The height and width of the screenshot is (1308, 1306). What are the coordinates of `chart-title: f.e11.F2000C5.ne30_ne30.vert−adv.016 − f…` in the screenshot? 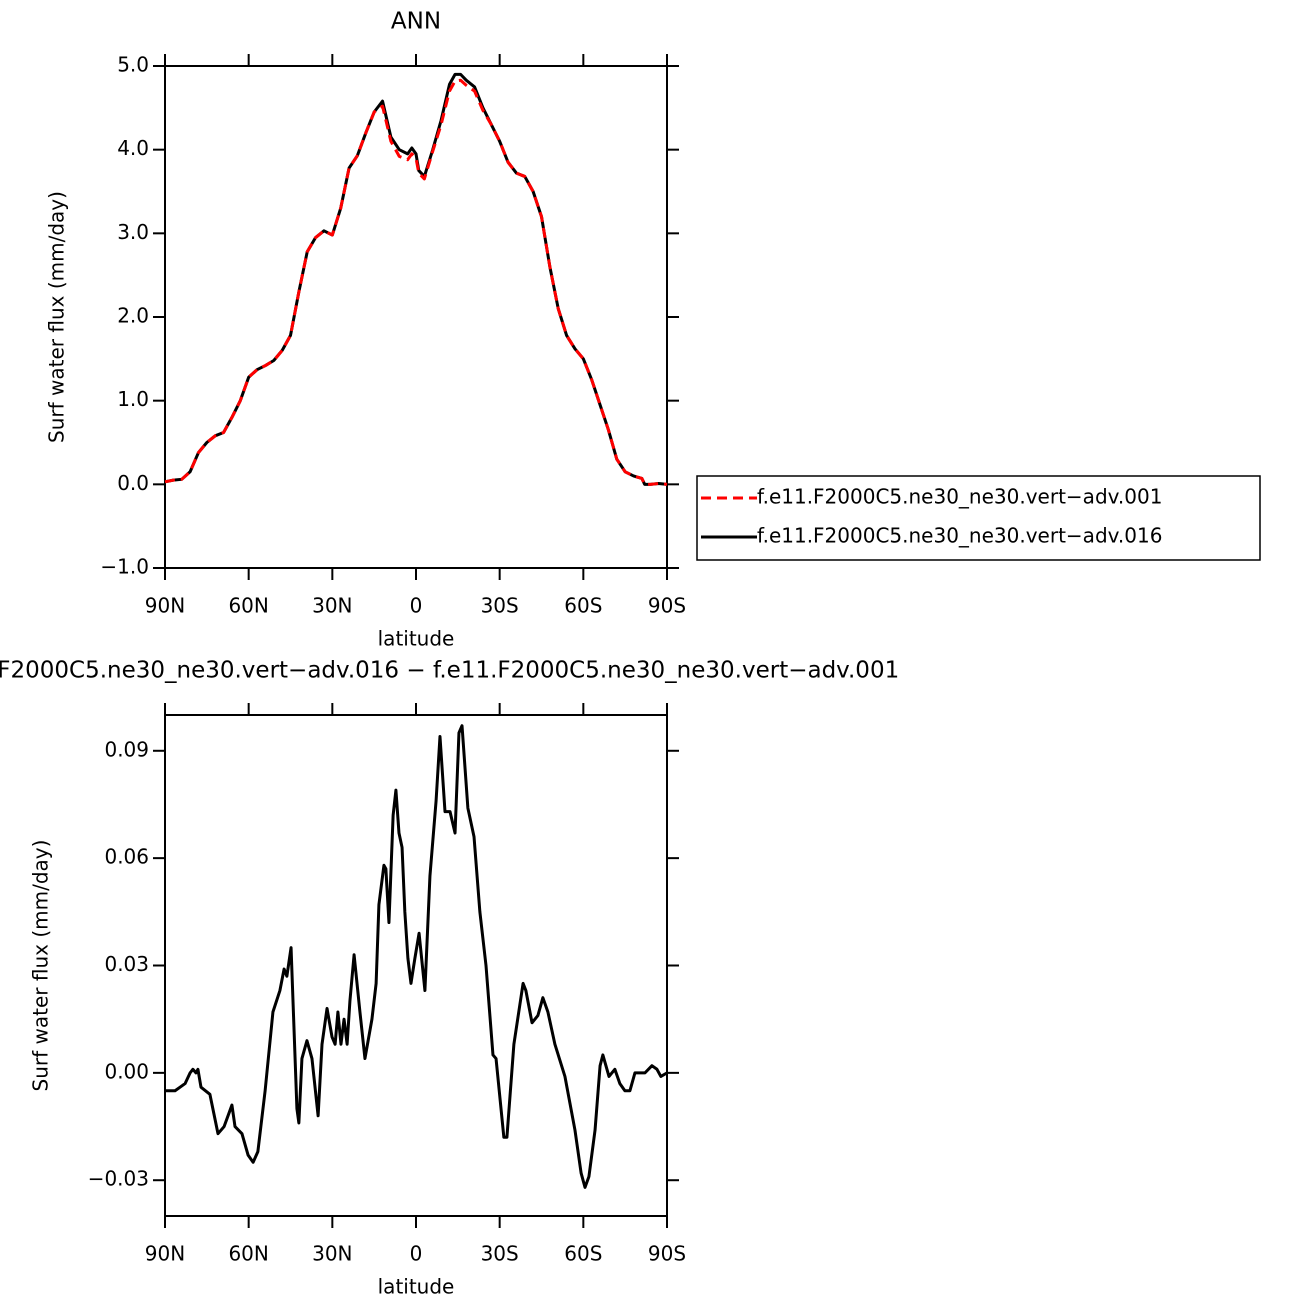 It's located at (449, 671).